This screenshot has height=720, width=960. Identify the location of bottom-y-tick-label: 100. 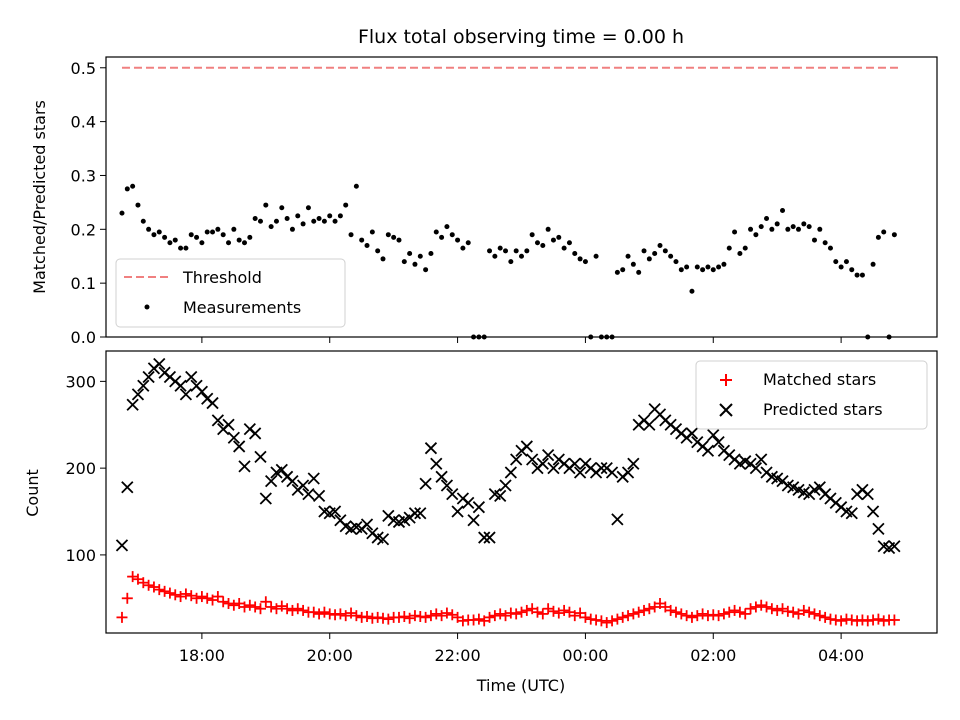
(80, 555).